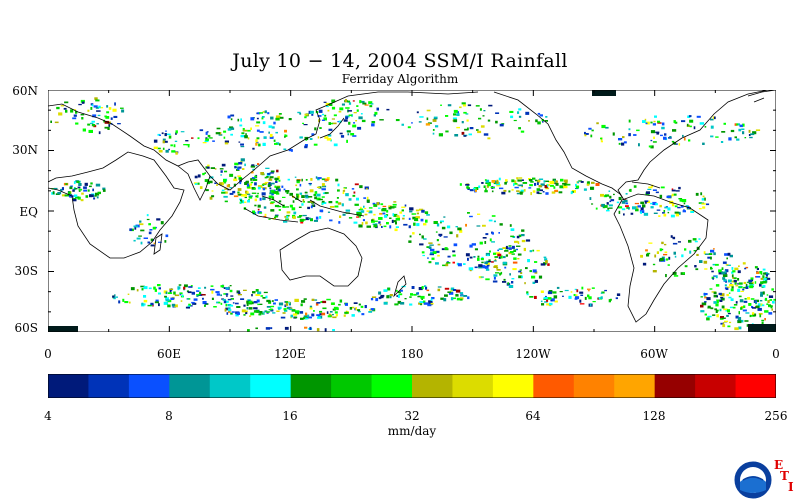 This screenshot has width=800, height=500. What do you see at coordinates (169, 416) in the screenshot?
I see `scale-label-8: 8` at bounding box center [169, 416].